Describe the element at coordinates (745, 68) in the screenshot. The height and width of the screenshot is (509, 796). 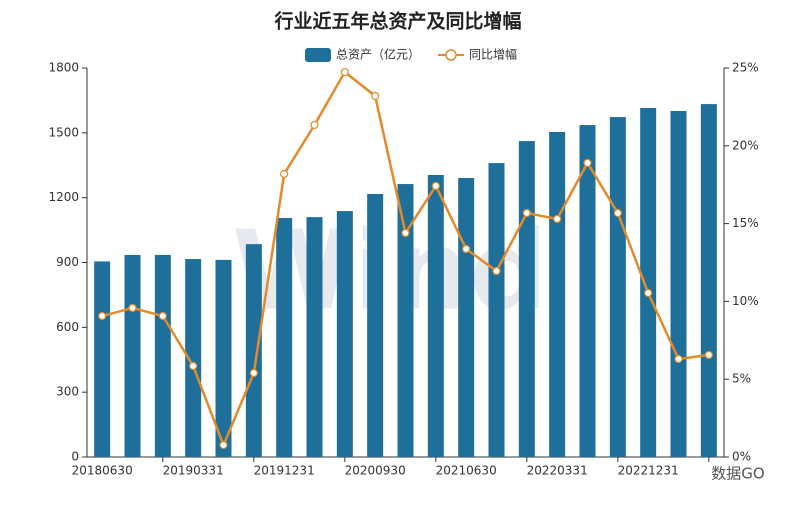
I see `y2-tick-label: 25%` at that location.